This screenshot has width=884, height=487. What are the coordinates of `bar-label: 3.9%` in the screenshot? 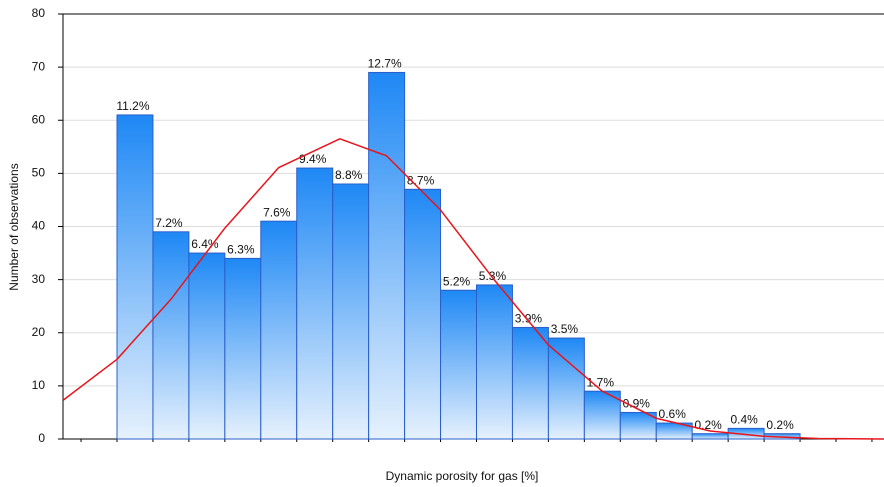 It's located at (529, 319).